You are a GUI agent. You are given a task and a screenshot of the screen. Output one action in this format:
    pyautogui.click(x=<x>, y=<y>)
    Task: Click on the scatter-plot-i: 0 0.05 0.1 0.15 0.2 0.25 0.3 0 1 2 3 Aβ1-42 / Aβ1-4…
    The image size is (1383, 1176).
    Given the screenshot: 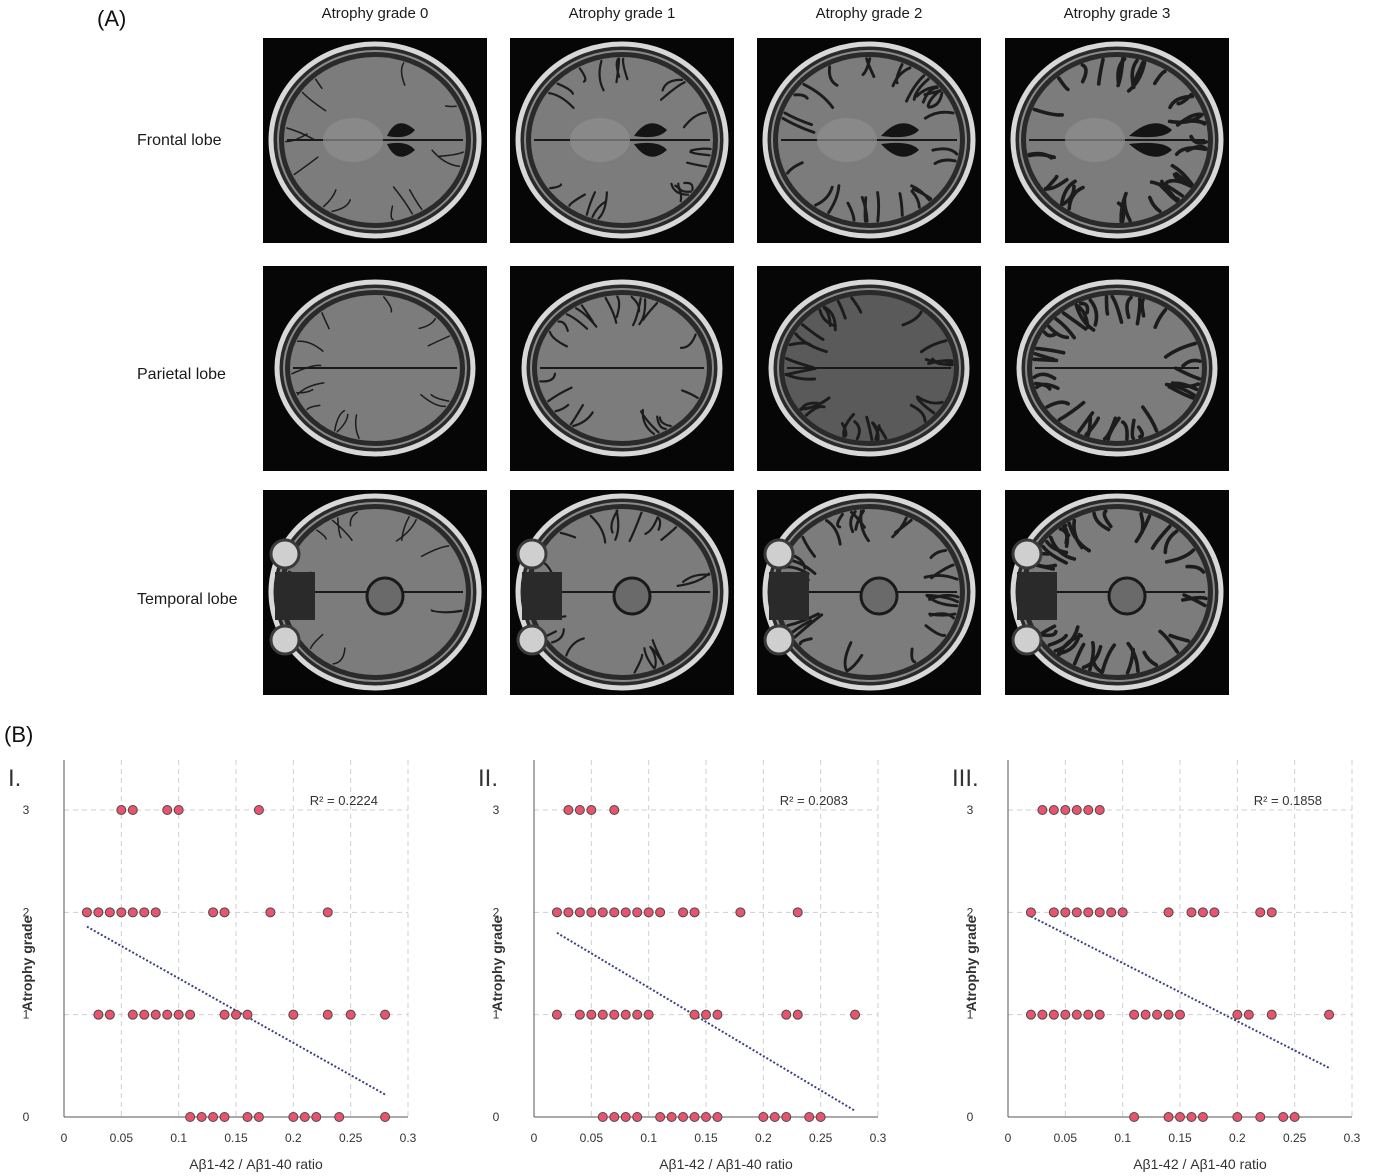 What is the action you would take?
    pyautogui.click(x=220, y=963)
    